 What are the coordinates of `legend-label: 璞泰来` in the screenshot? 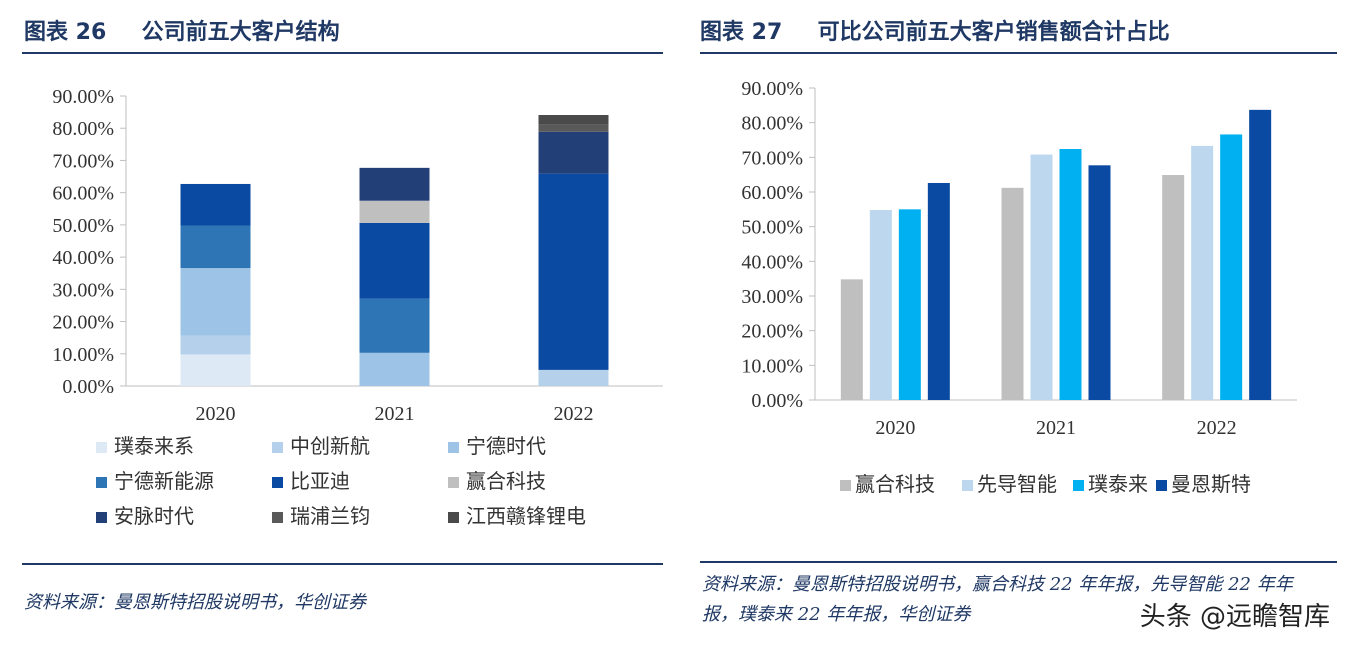 It's located at (1118, 484).